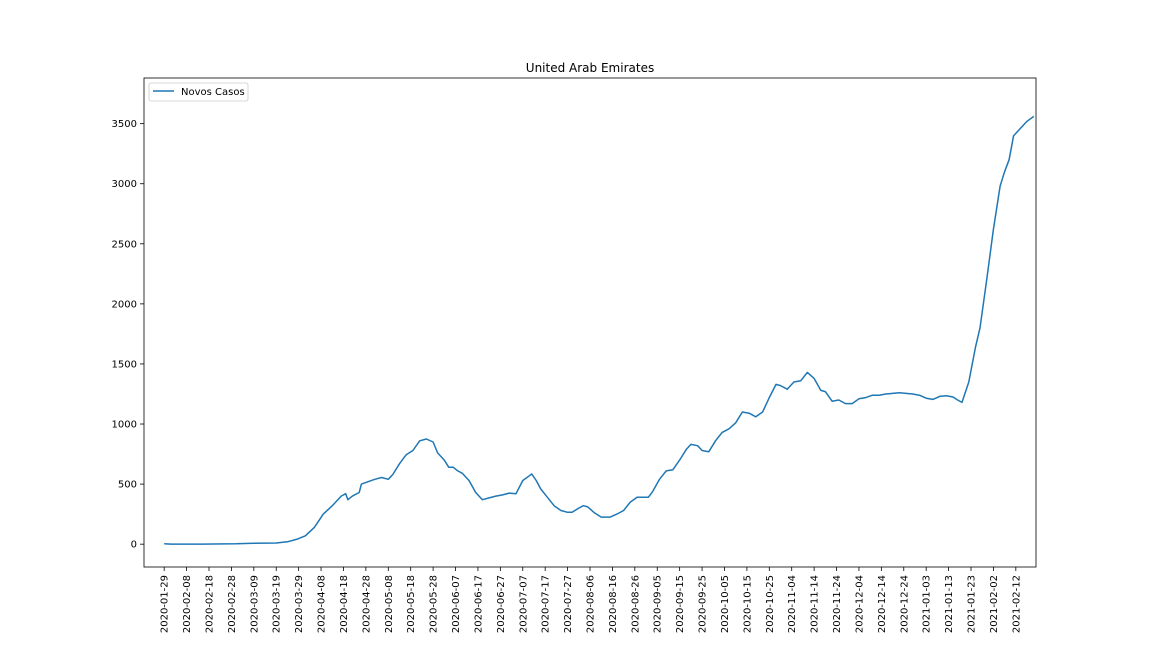  What do you see at coordinates (815, 604) in the screenshot?
I see `x-tick-label: 2020-11-14` at bounding box center [815, 604].